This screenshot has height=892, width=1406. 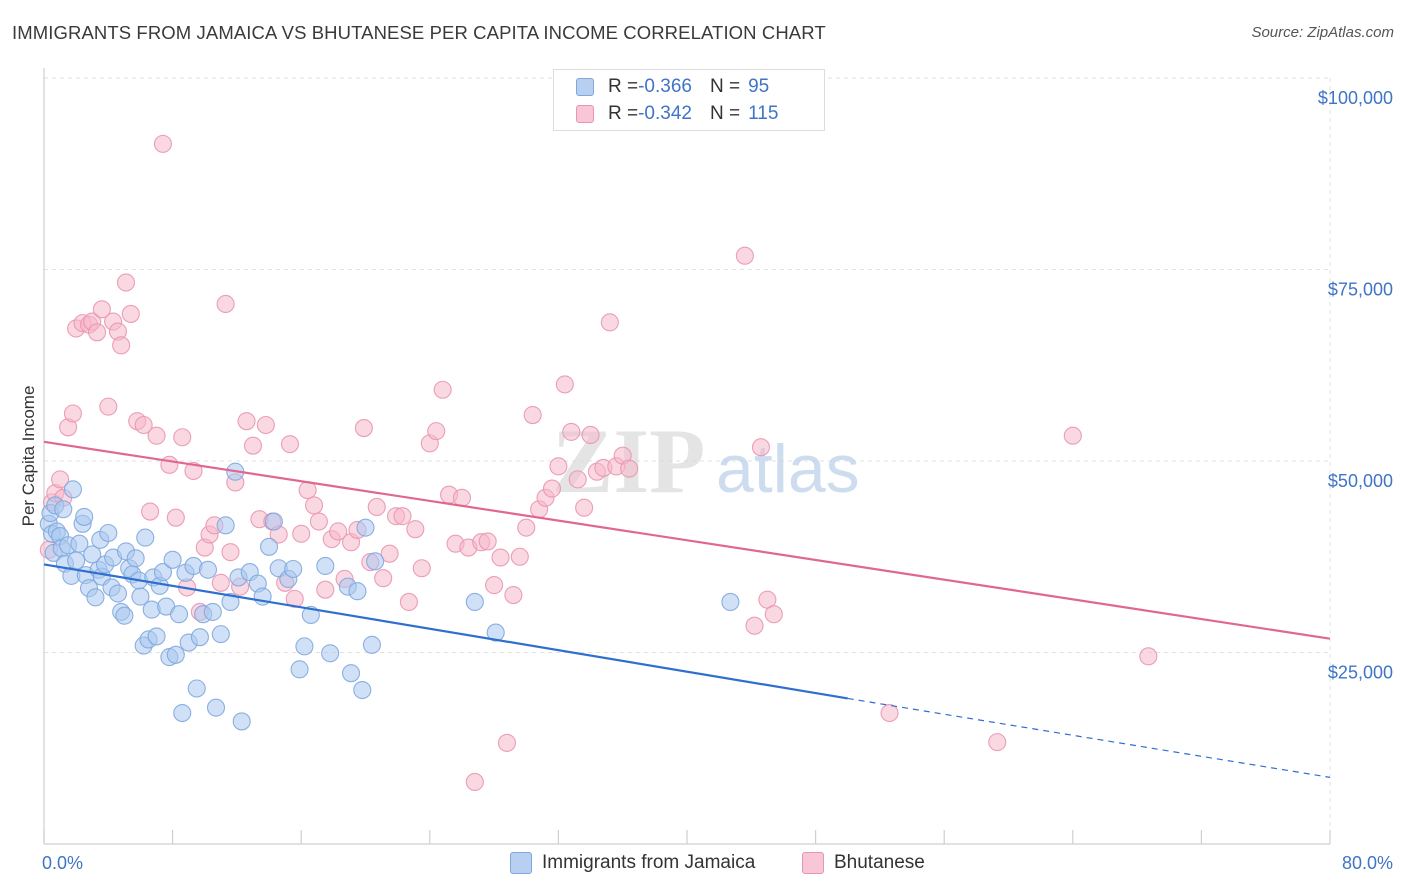 What do you see at coordinates (1360, 290) in the screenshot?
I see `y-tick-label: $75,000` at bounding box center [1360, 290].